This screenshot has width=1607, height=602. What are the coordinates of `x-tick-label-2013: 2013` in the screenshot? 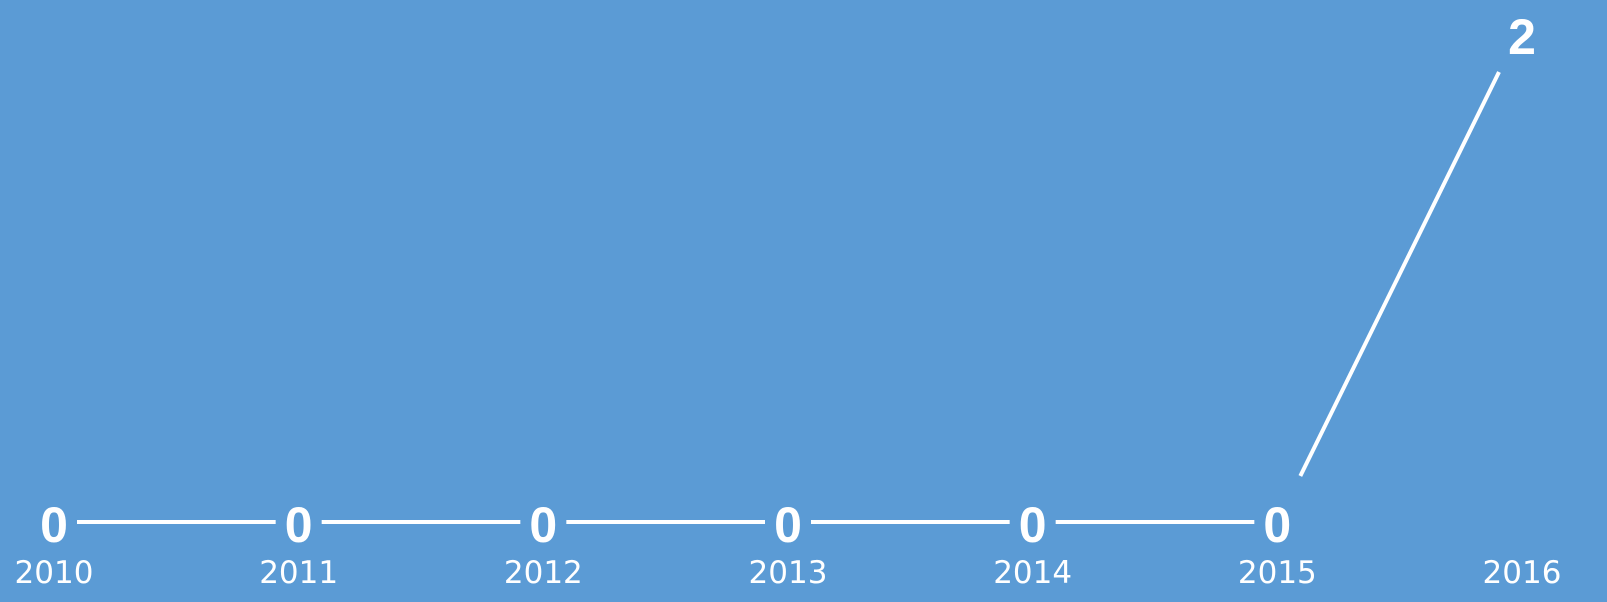 It's located at (788, 573).